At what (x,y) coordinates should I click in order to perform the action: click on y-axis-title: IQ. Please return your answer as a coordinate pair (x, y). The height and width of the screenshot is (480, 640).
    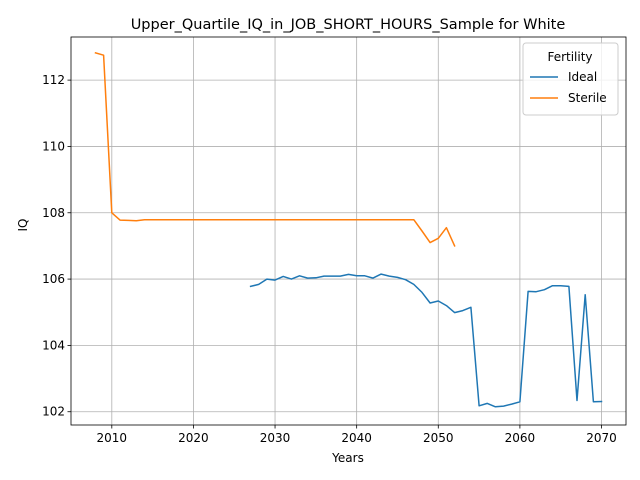
    Looking at the image, I should click on (23, 225).